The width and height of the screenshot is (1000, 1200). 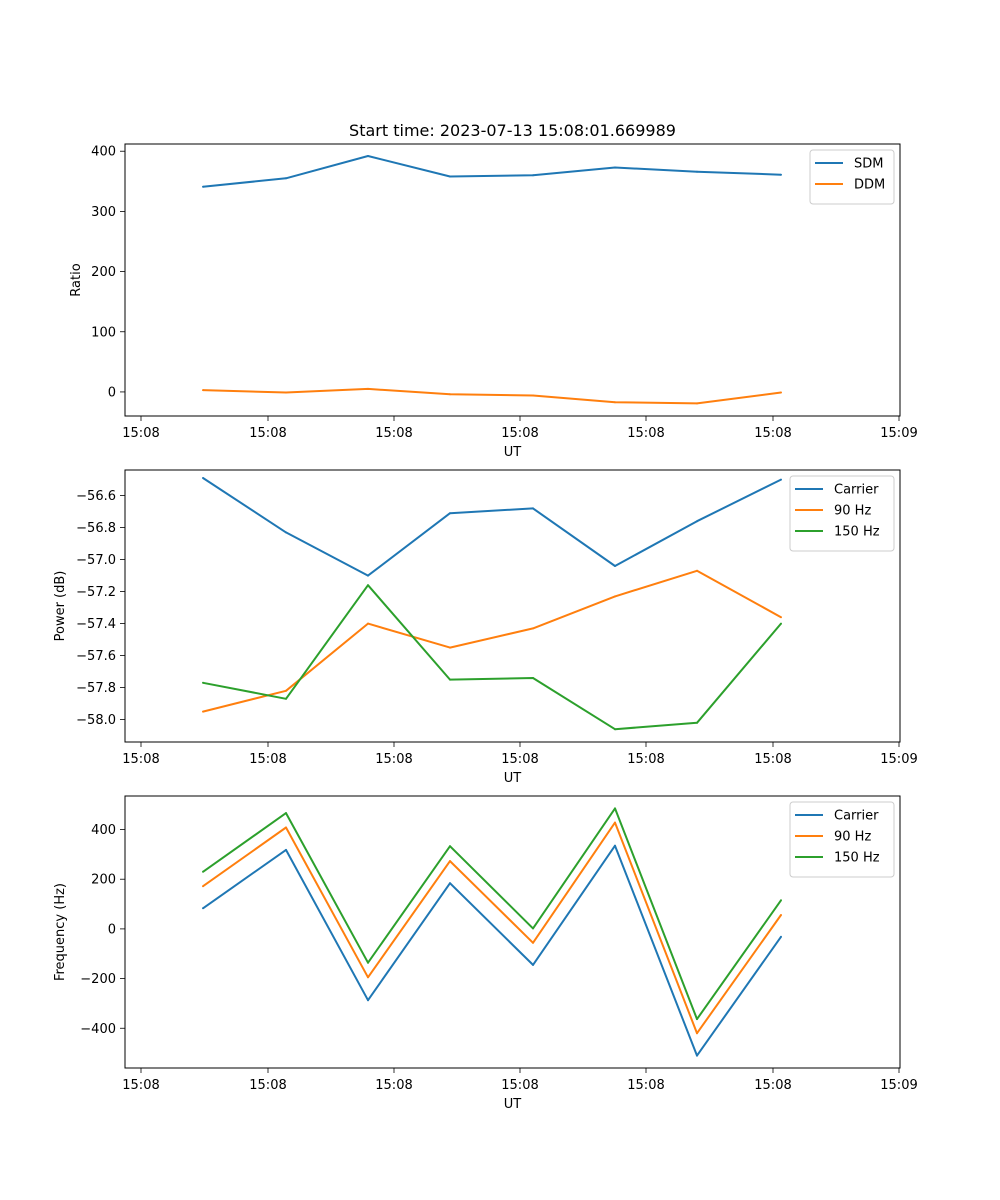 I want to click on y-tick-label: −56.6, so click(x=96, y=496).